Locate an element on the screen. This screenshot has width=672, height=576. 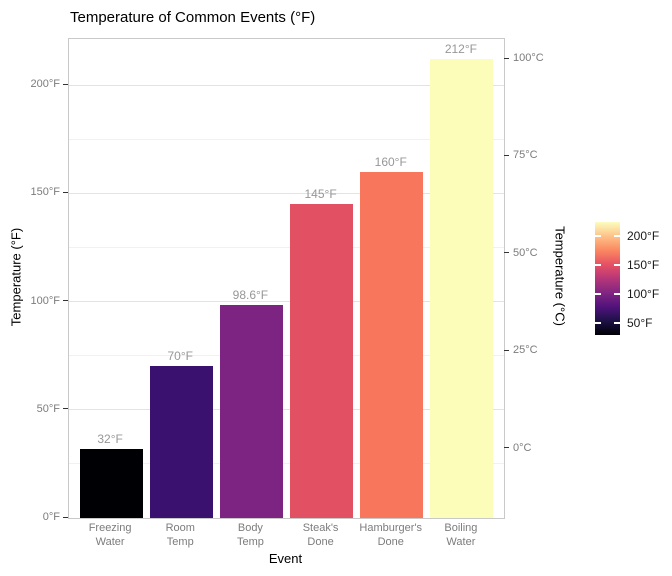
colorbar-gradient is located at coordinates (607, 278).